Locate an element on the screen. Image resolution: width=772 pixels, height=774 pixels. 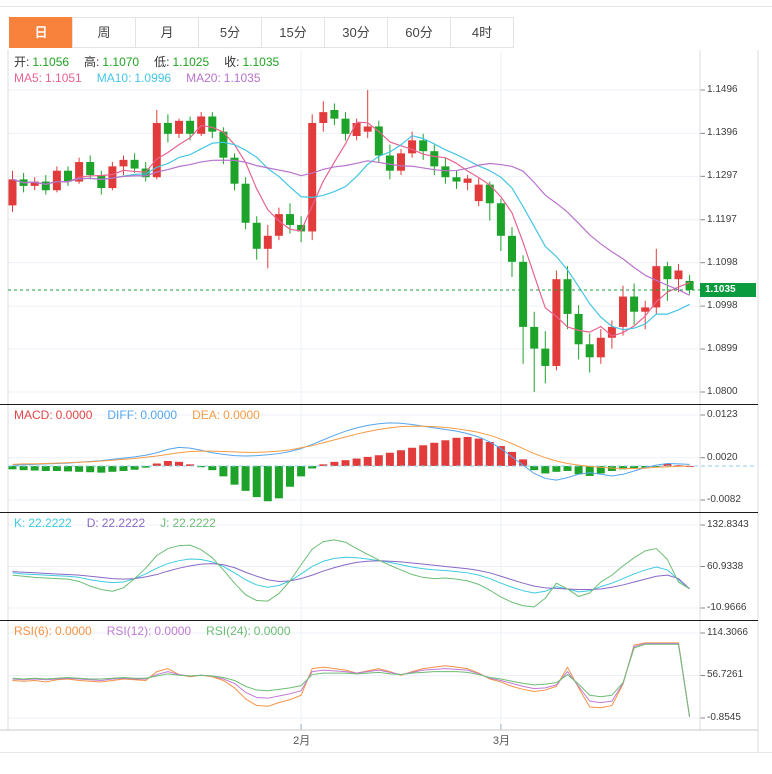
diff-line is located at coordinates (351, 451).